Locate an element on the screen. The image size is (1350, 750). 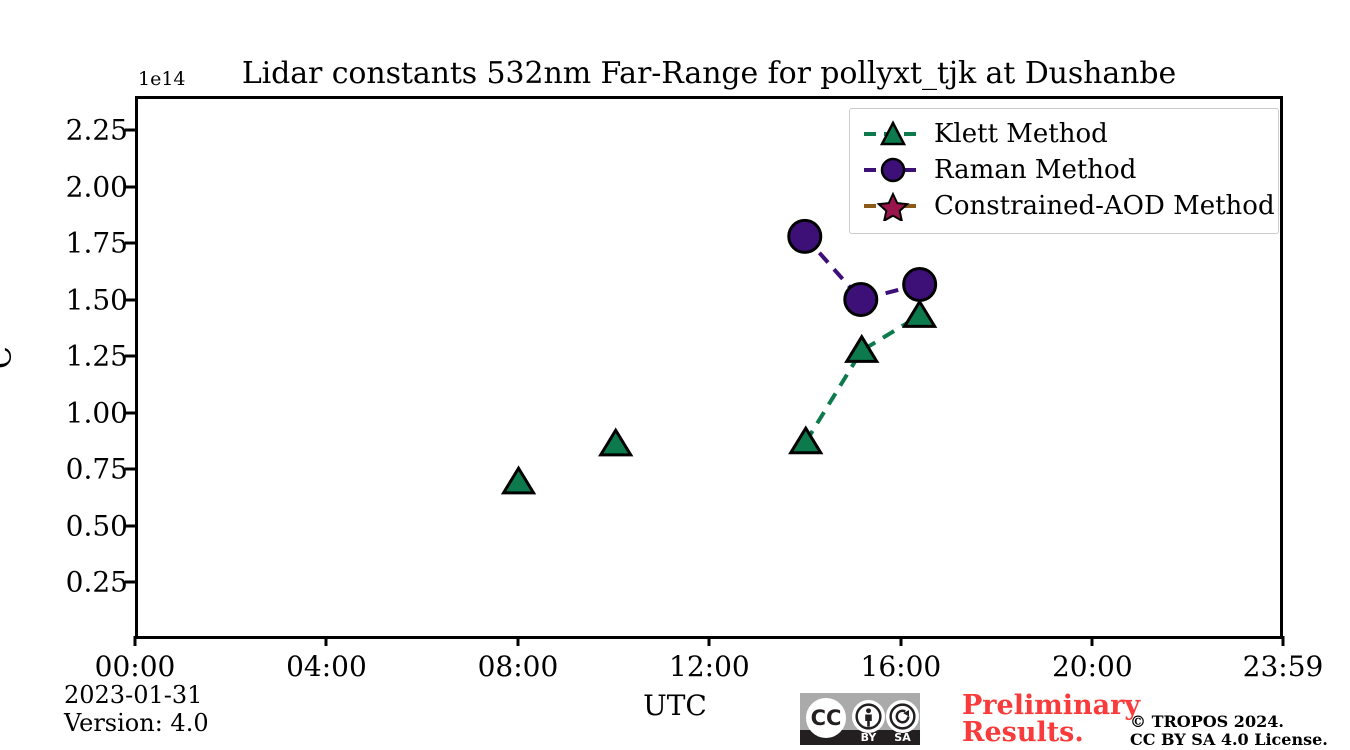
copyright-line-1: © TROPOS 2024. is located at coordinates (1207, 721).